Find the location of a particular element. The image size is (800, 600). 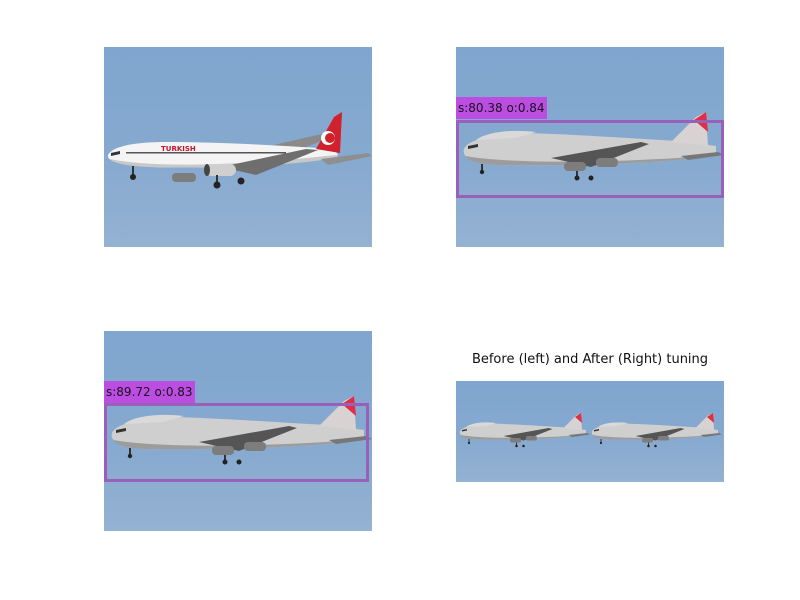

detection-label: s:80.38 o:0.84 is located at coordinates (501, 108).